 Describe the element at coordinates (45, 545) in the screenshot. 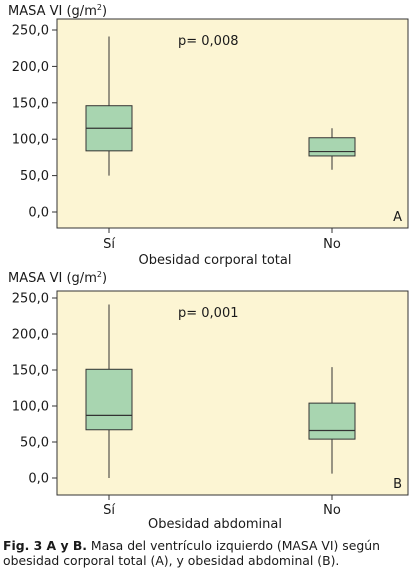

I see `caption-label: Fig. 3 A y B.` at that location.